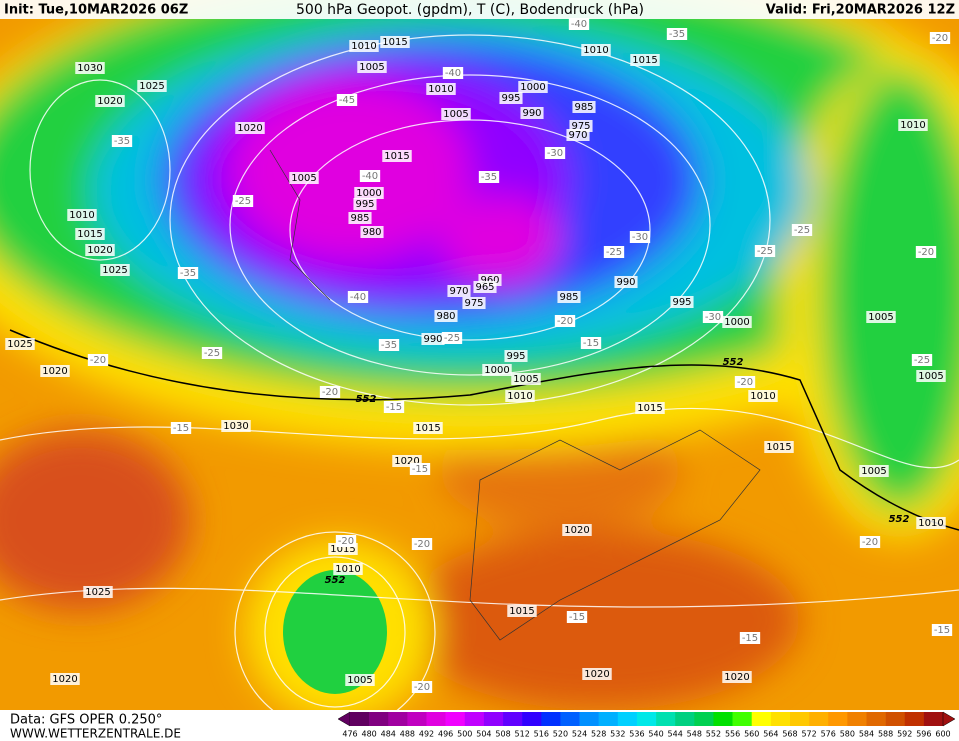  What do you see at coordinates (942, 734) in the screenshot?
I see `colorbar-label: 600` at bounding box center [942, 734].